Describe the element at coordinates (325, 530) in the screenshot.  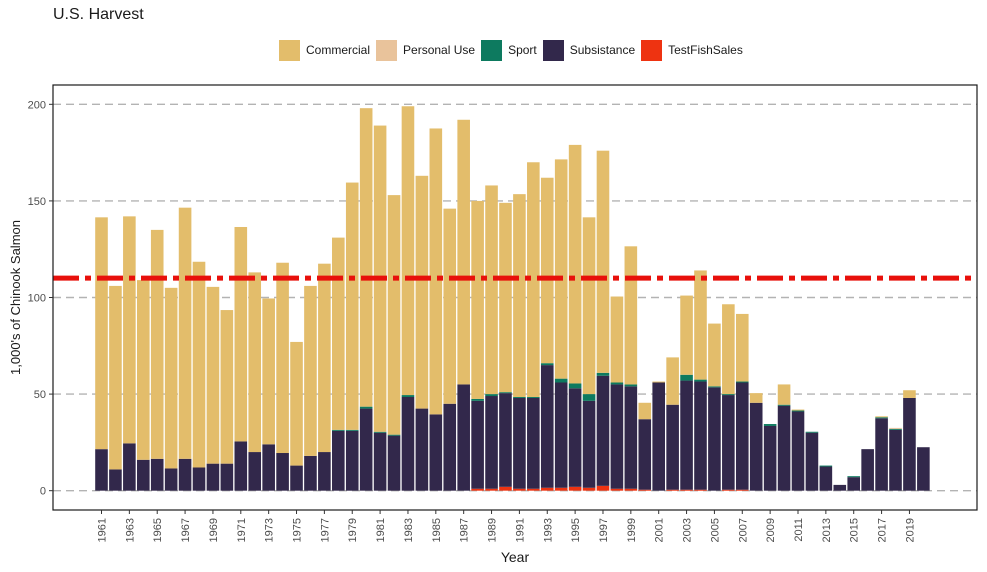
I see `x-tick-label: 1977` at that location.